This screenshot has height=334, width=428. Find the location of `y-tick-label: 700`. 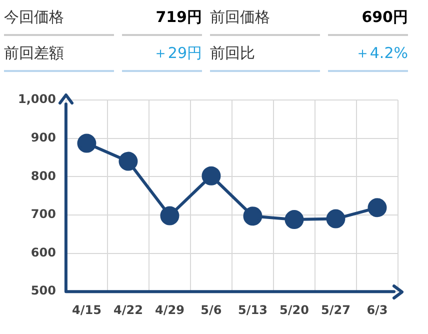

y-tick-label: 700 is located at coordinates (43, 214).